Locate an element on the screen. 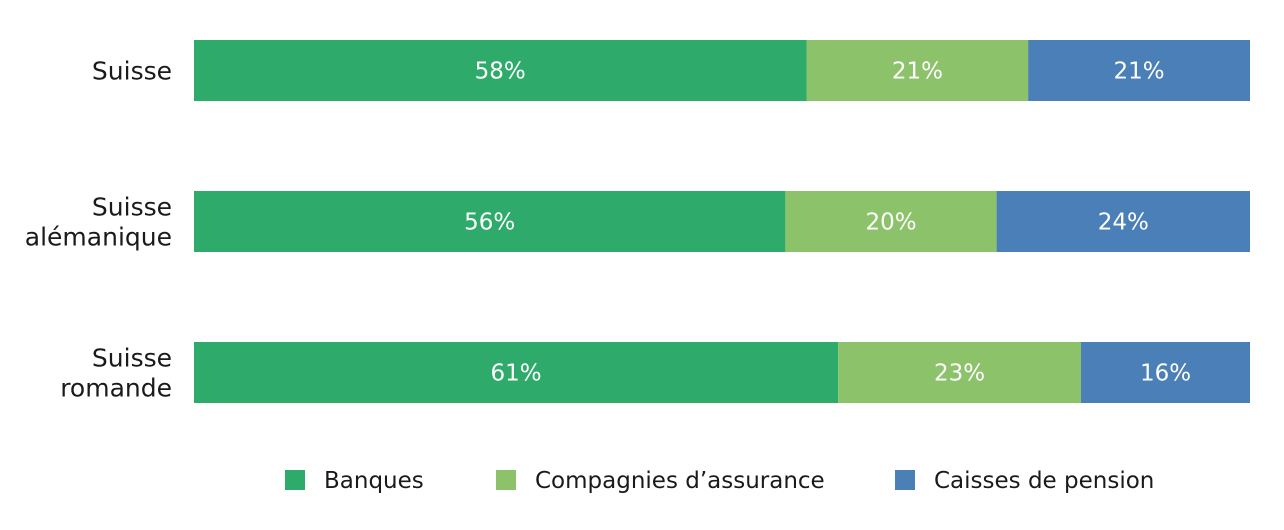 This screenshot has height=530, width=1284. data-label: 24% is located at coordinates (1123, 223).